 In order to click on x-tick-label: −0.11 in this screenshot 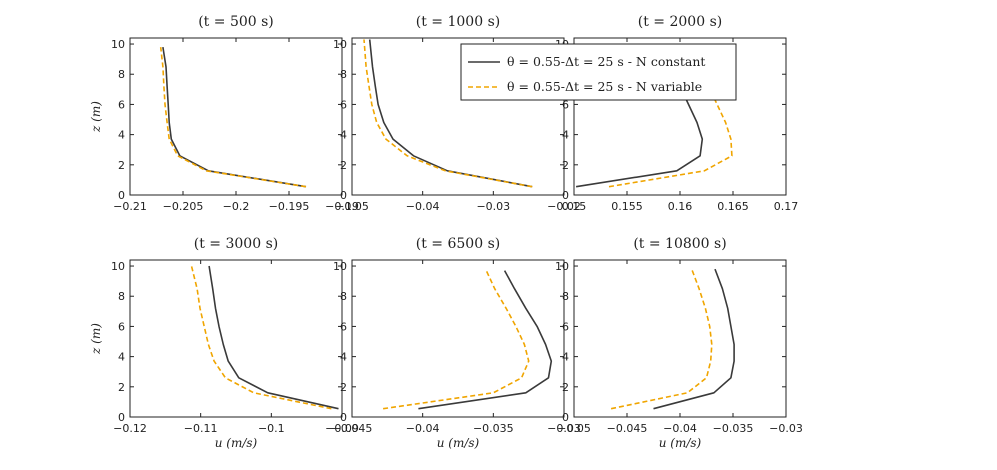, I will do `click(201, 428)`.